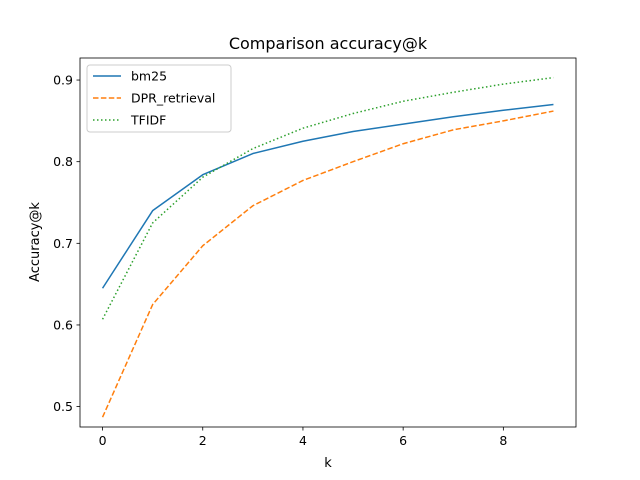 This screenshot has height=480, width=640. What do you see at coordinates (203, 440) in the screenshot?
I see `x-tick-label: 2` at bounding box center [203, 440].